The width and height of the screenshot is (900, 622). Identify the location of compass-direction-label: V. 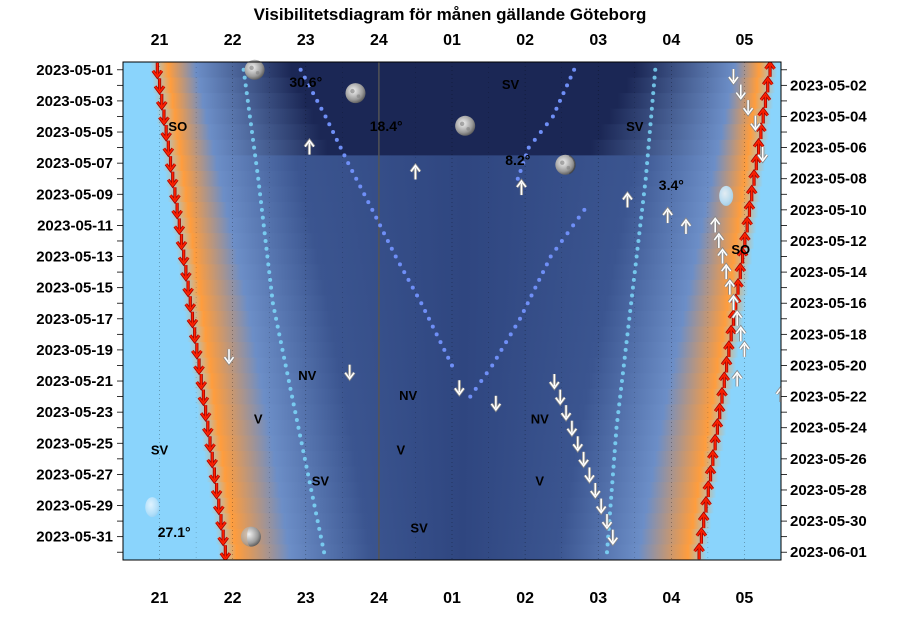
(400, 450).